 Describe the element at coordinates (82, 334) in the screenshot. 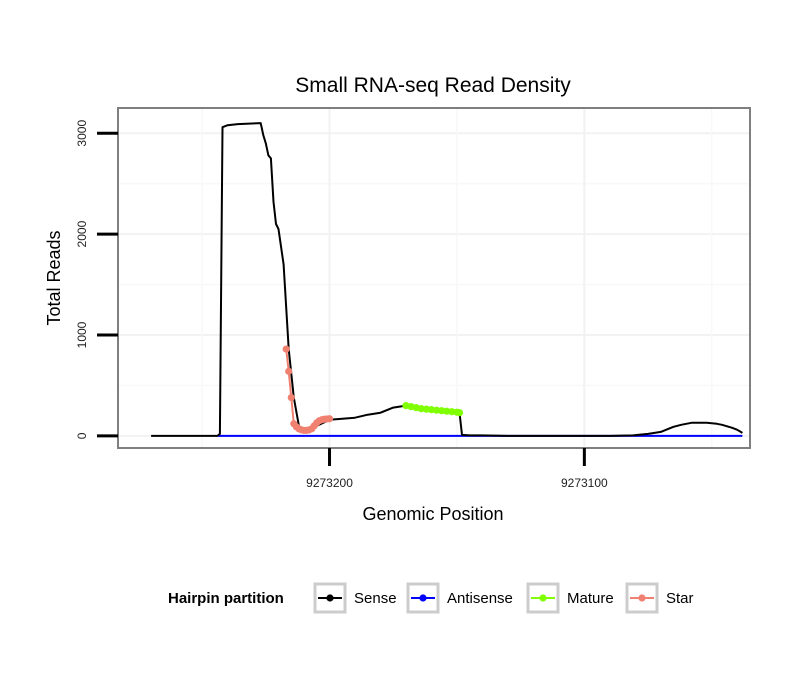

I see `y-tick-label: 1000` at that location.